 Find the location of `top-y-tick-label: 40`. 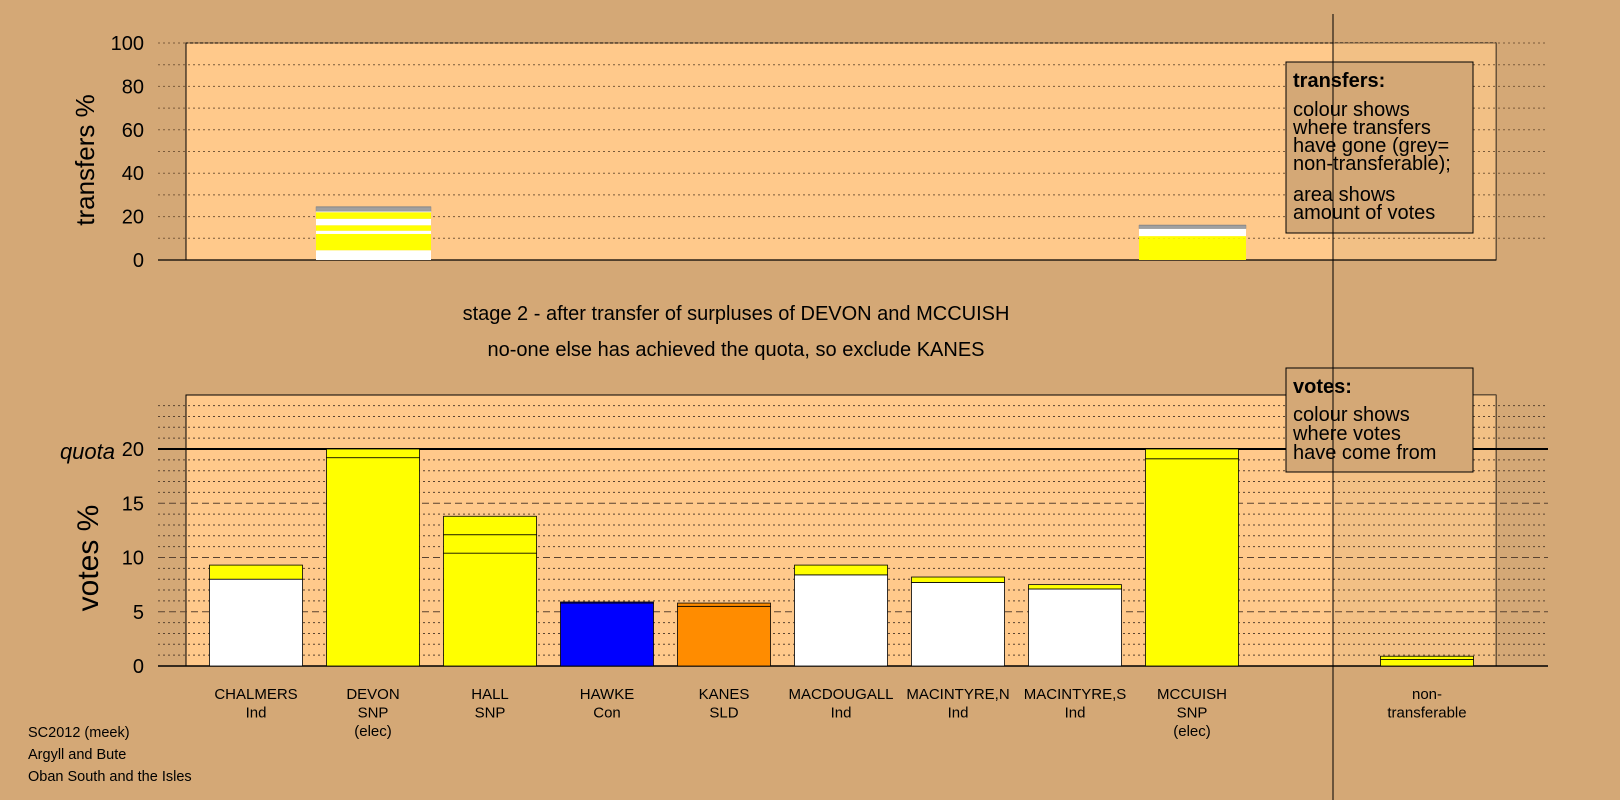

top-y-tick-label: 40 is located at coordinates (133, 174).